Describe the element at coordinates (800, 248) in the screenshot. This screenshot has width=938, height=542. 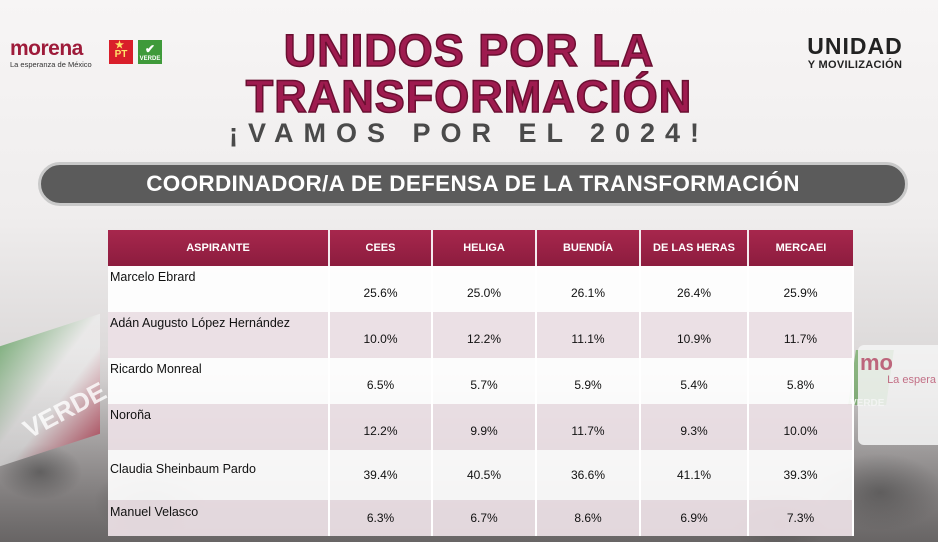
I see `column-header-mercaei: MERCAEI` at that location.